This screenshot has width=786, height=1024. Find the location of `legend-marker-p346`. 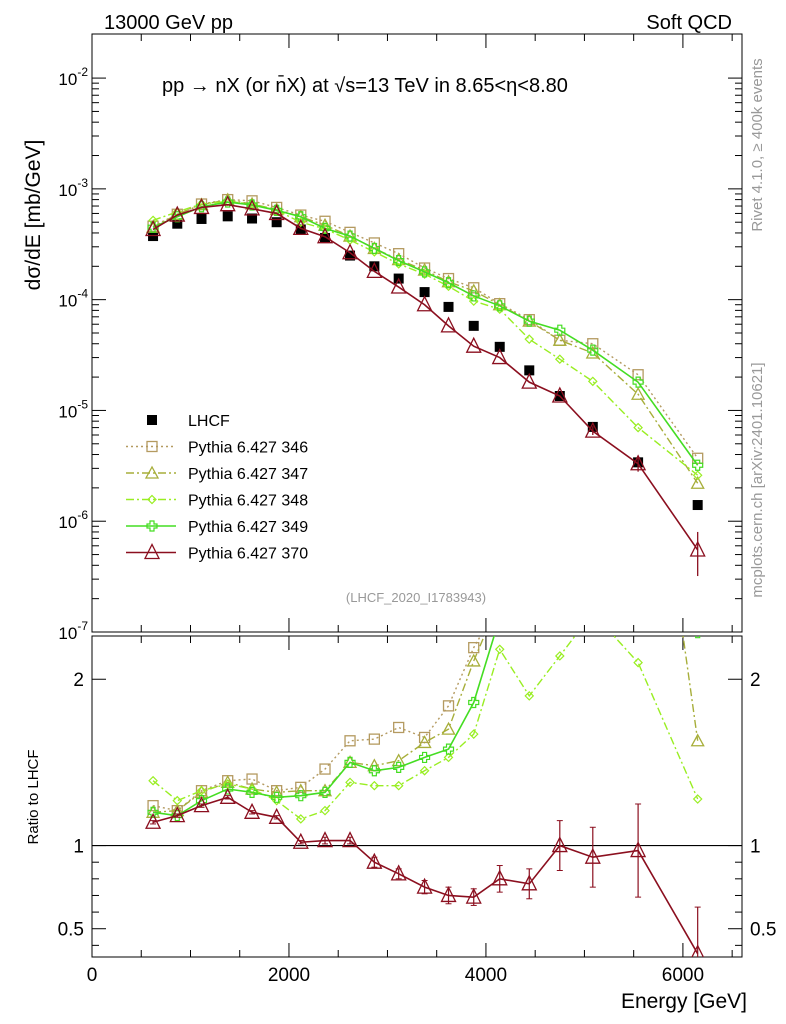

legend-marker-p346 is located at coordinates (152, 446).